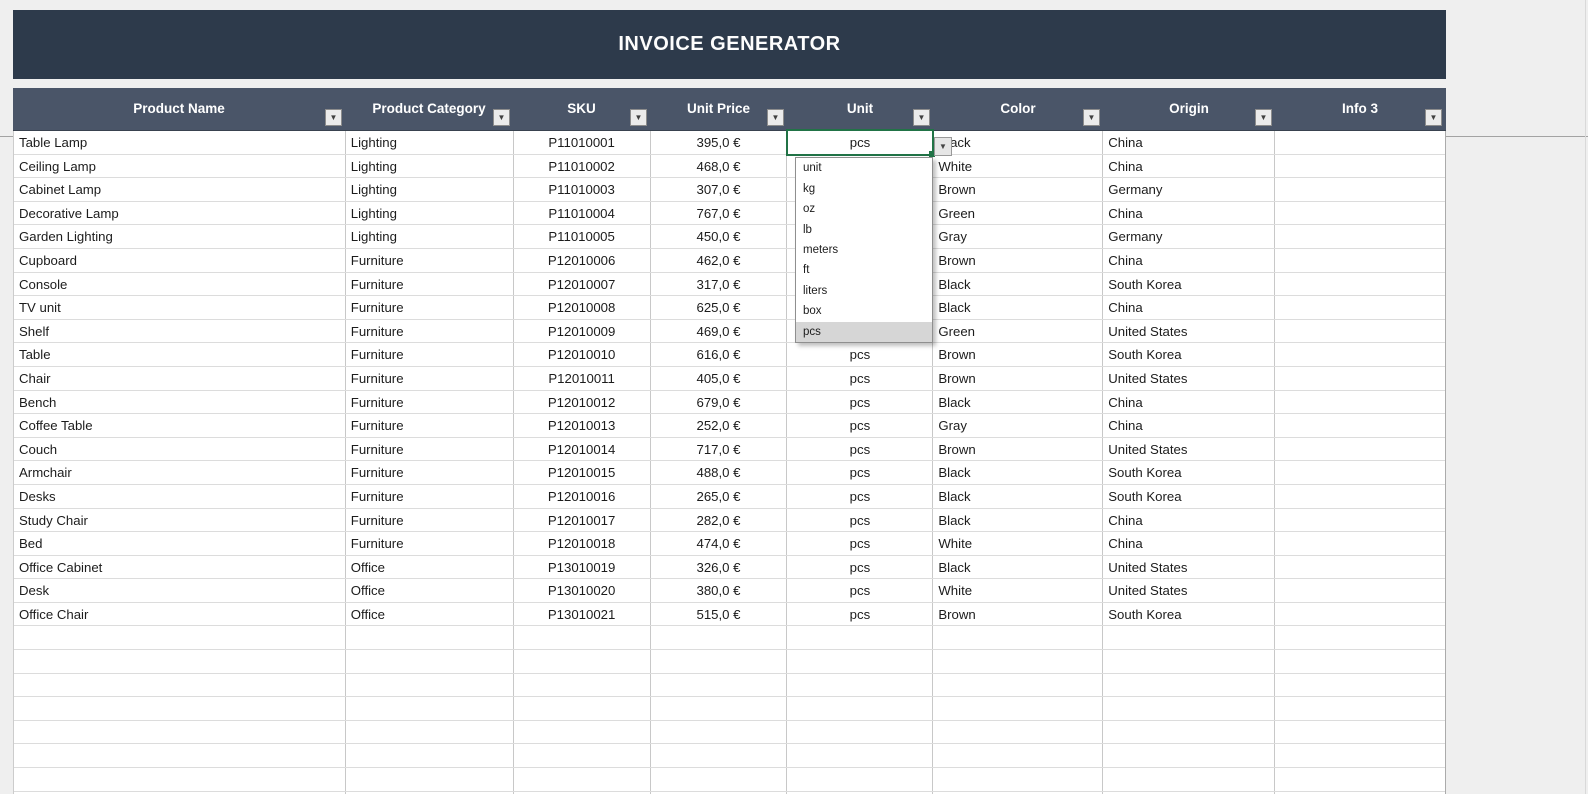 This screenshot has width=1588, height=794. Describe the element at coordinates (719, 189) in the screenshot. I see `table-cell: 307,0 €` at that location.